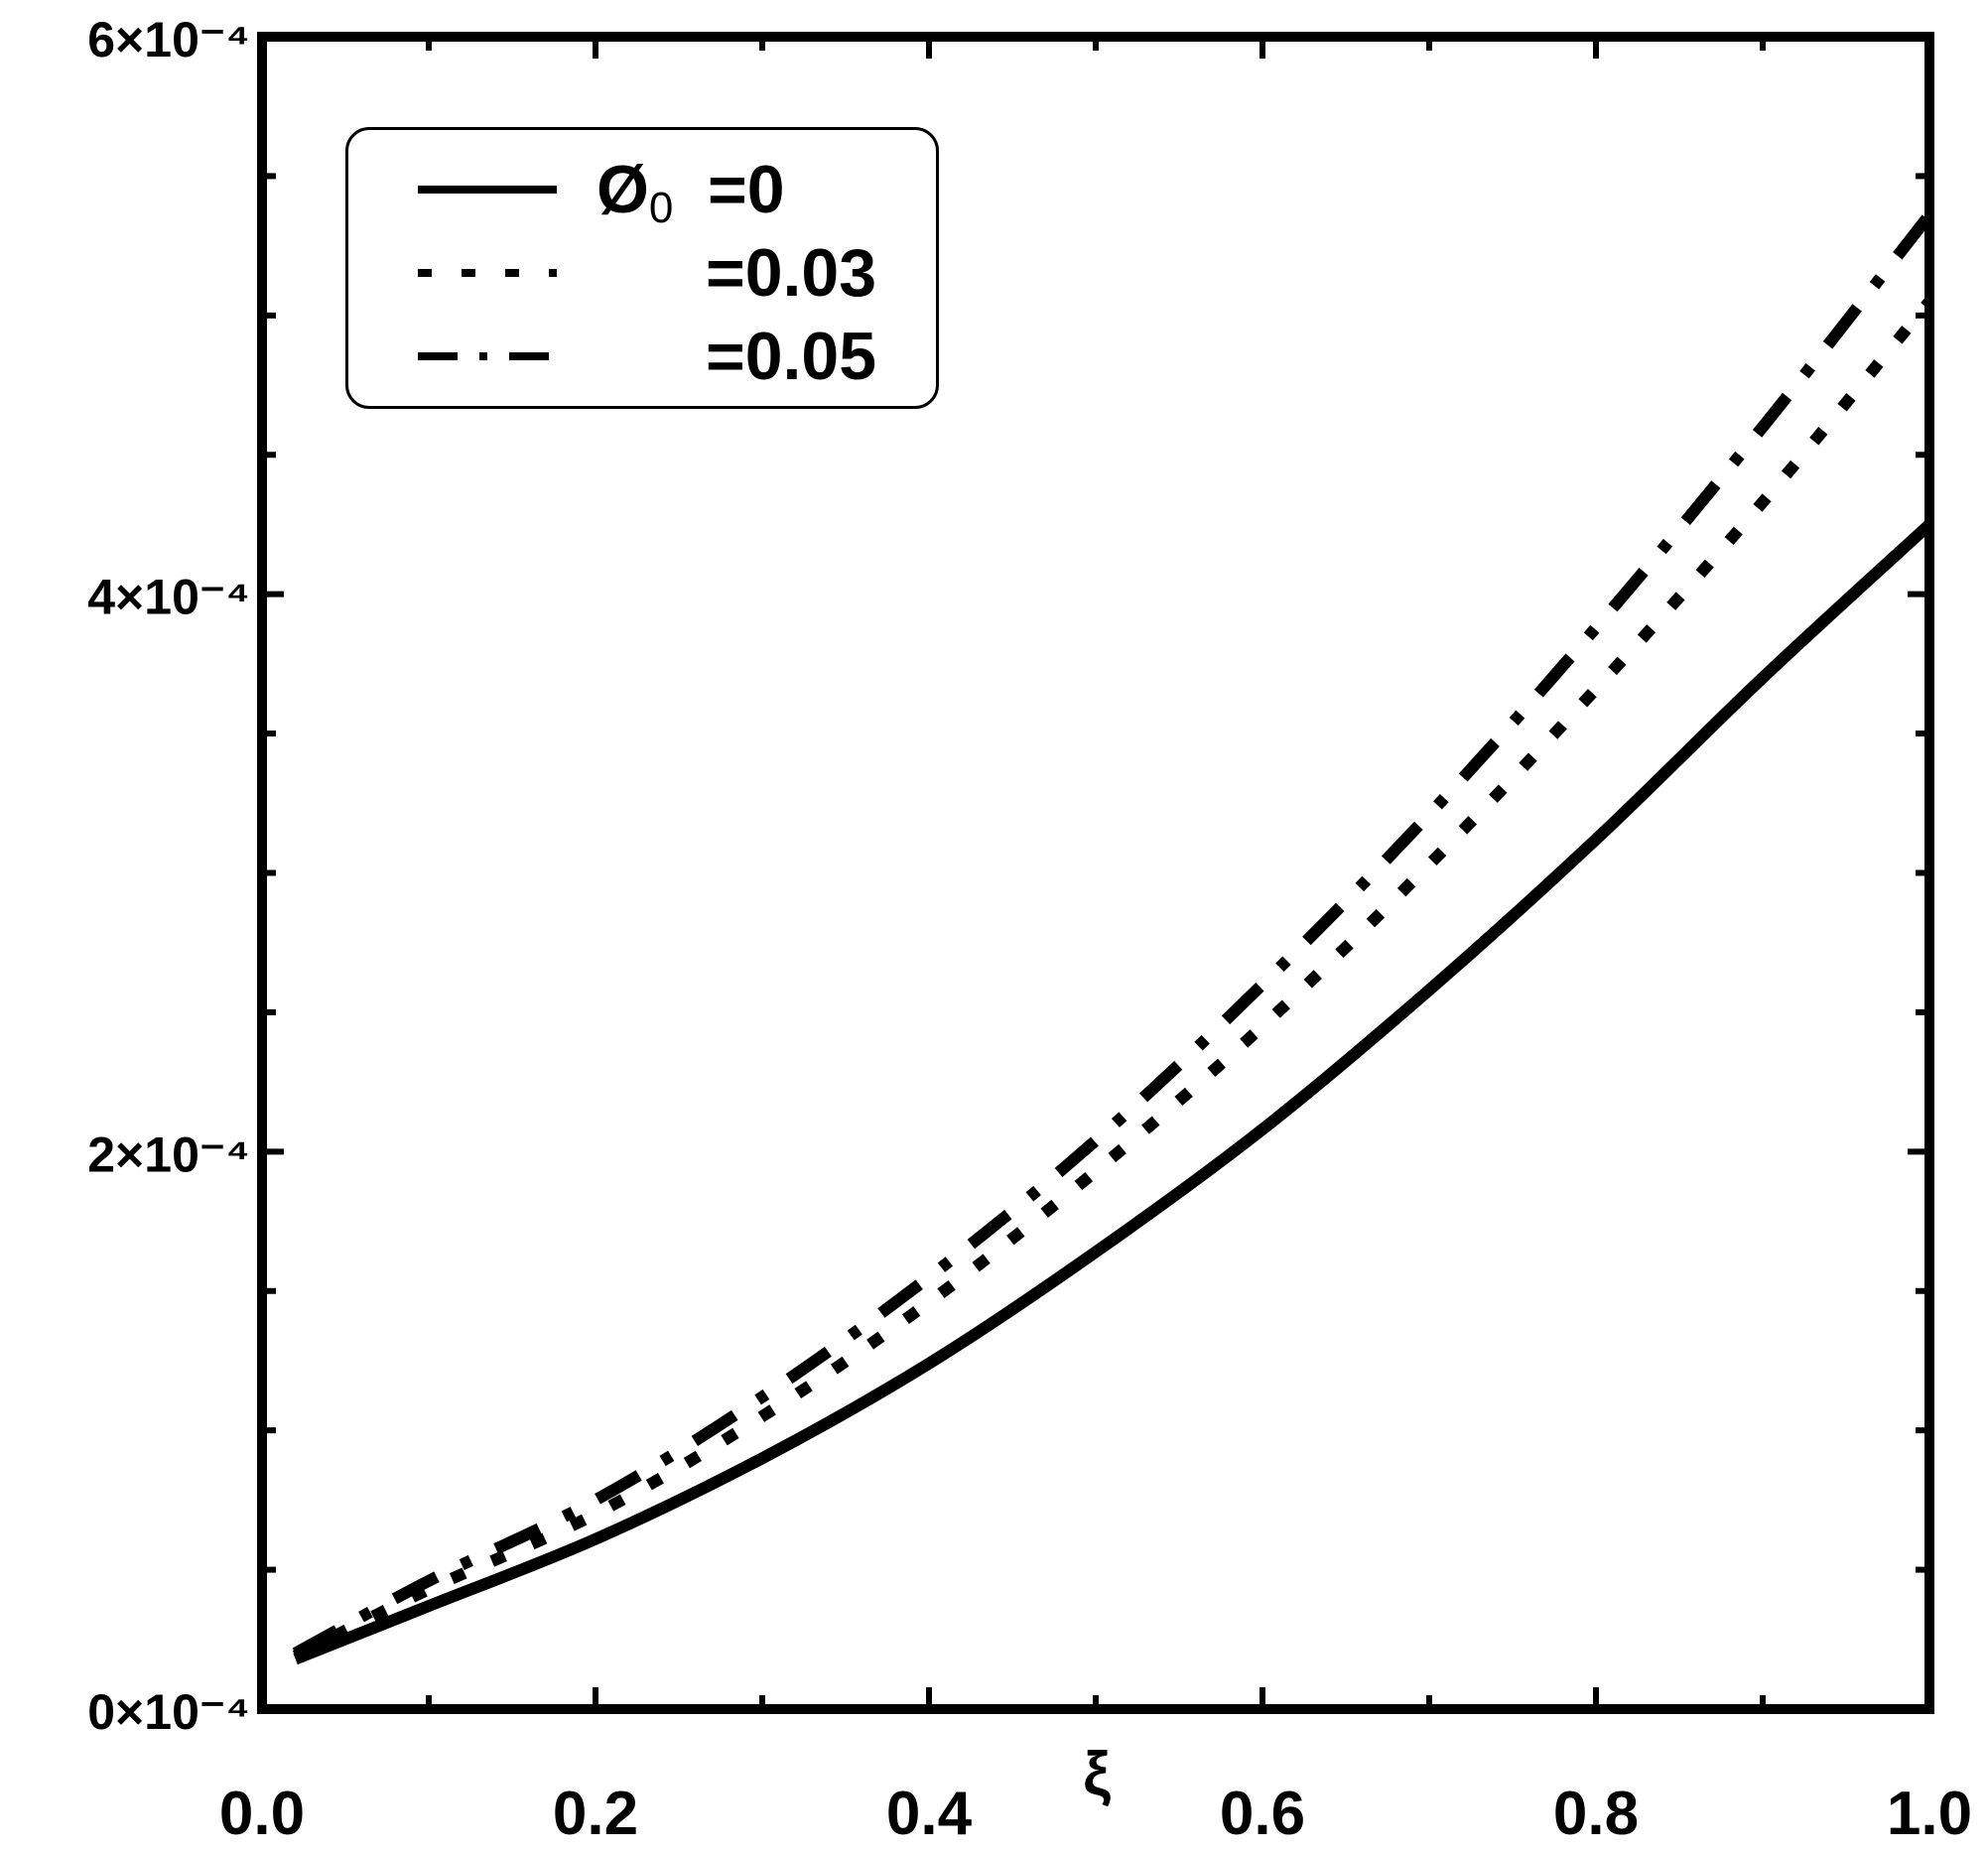  What do you see at coordinates (1097, 1774) in the screenshot?
I see `x-axis-label: ξ` at bounding box center [1097, 1774].